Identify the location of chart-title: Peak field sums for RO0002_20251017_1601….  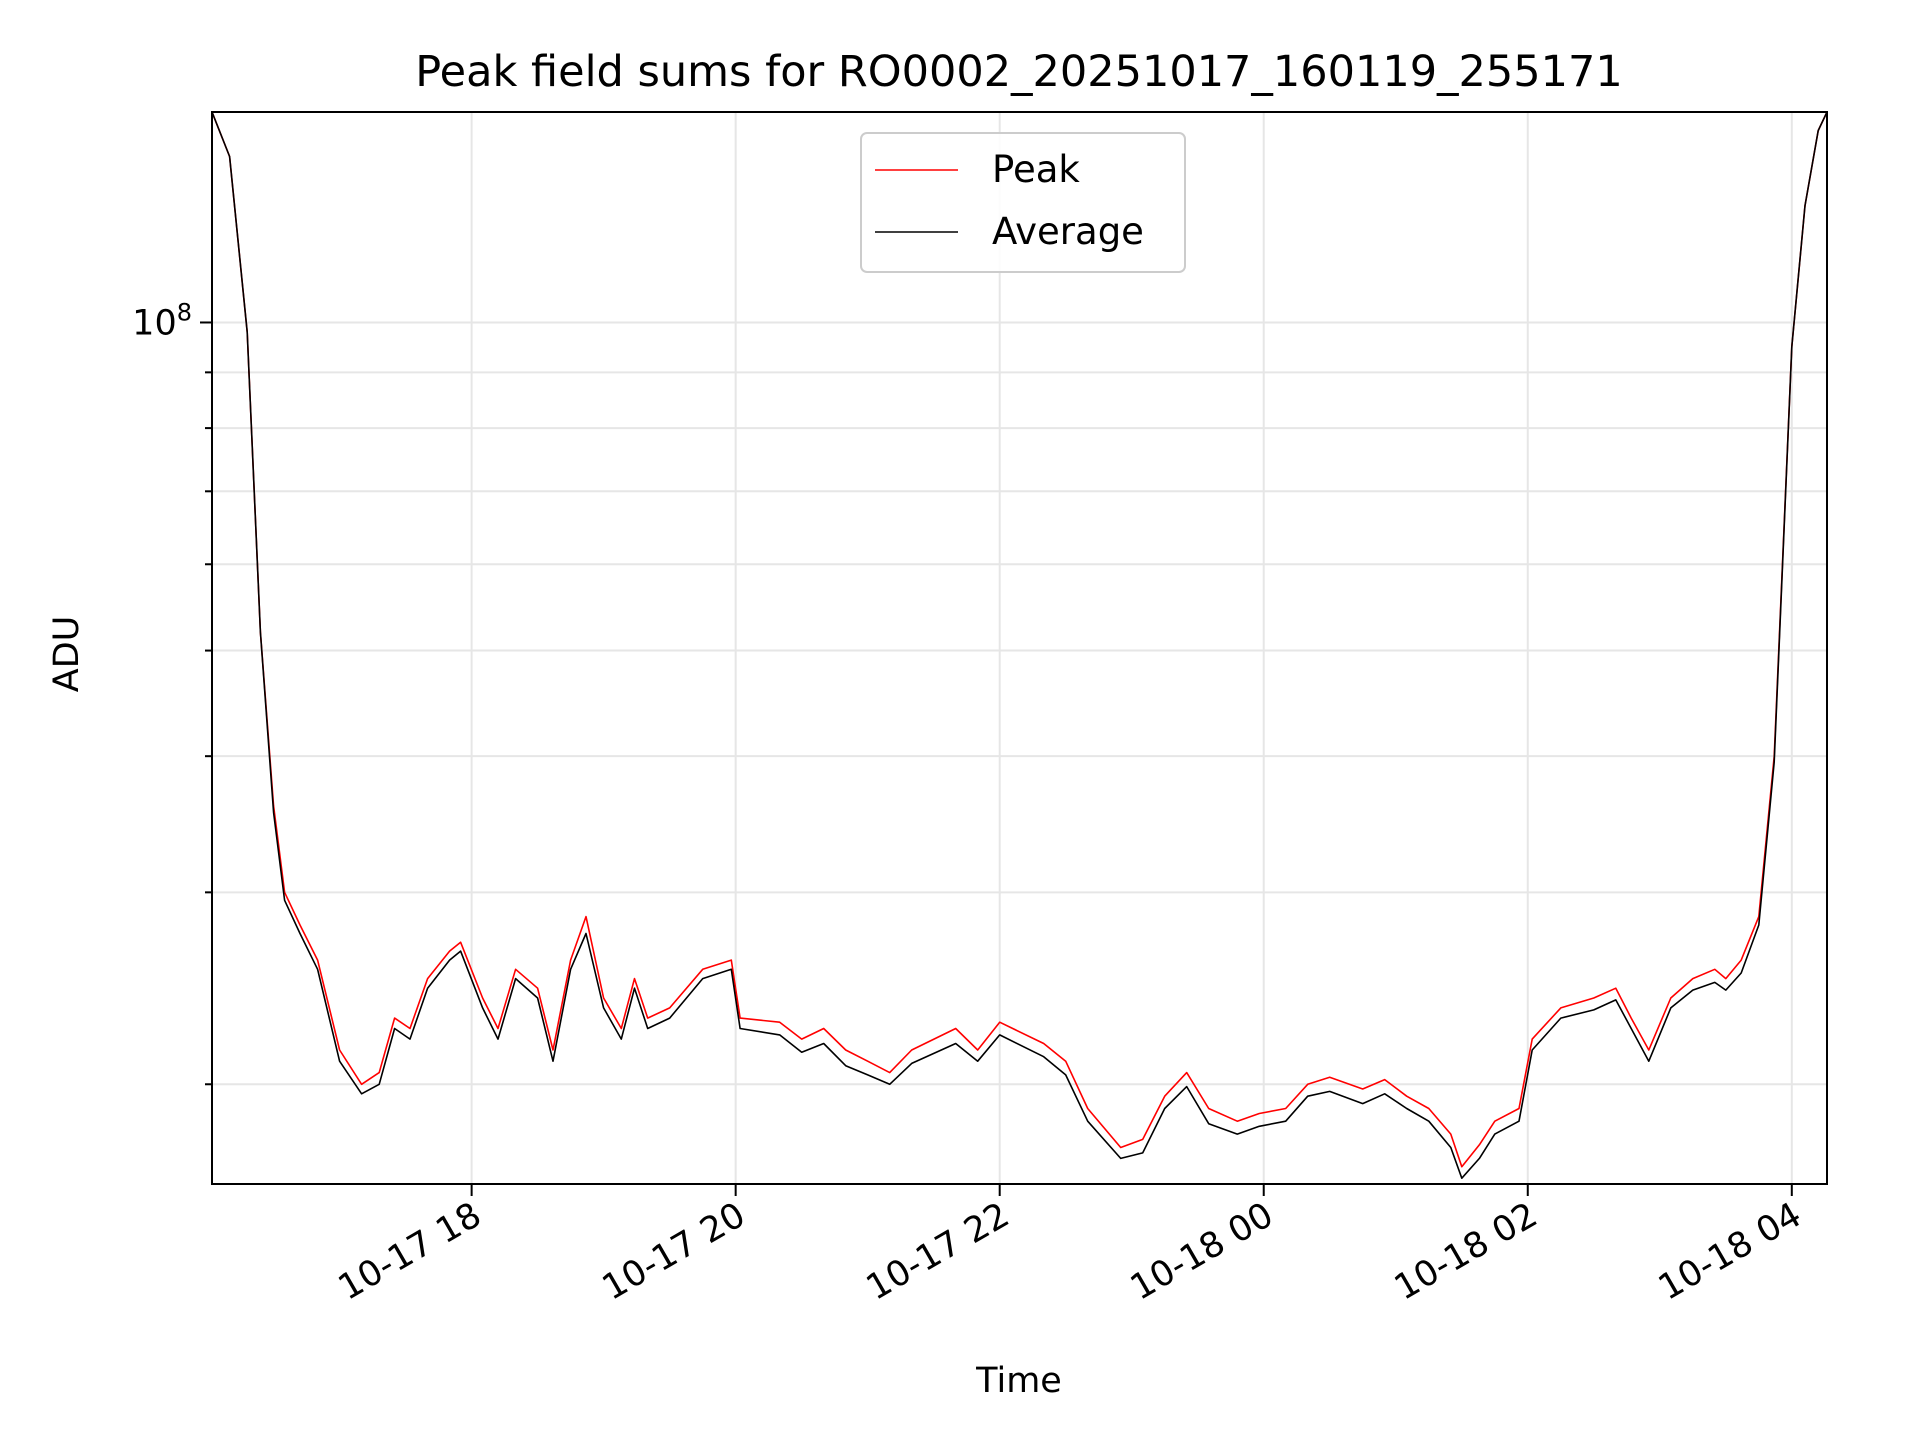
(1018, 72).